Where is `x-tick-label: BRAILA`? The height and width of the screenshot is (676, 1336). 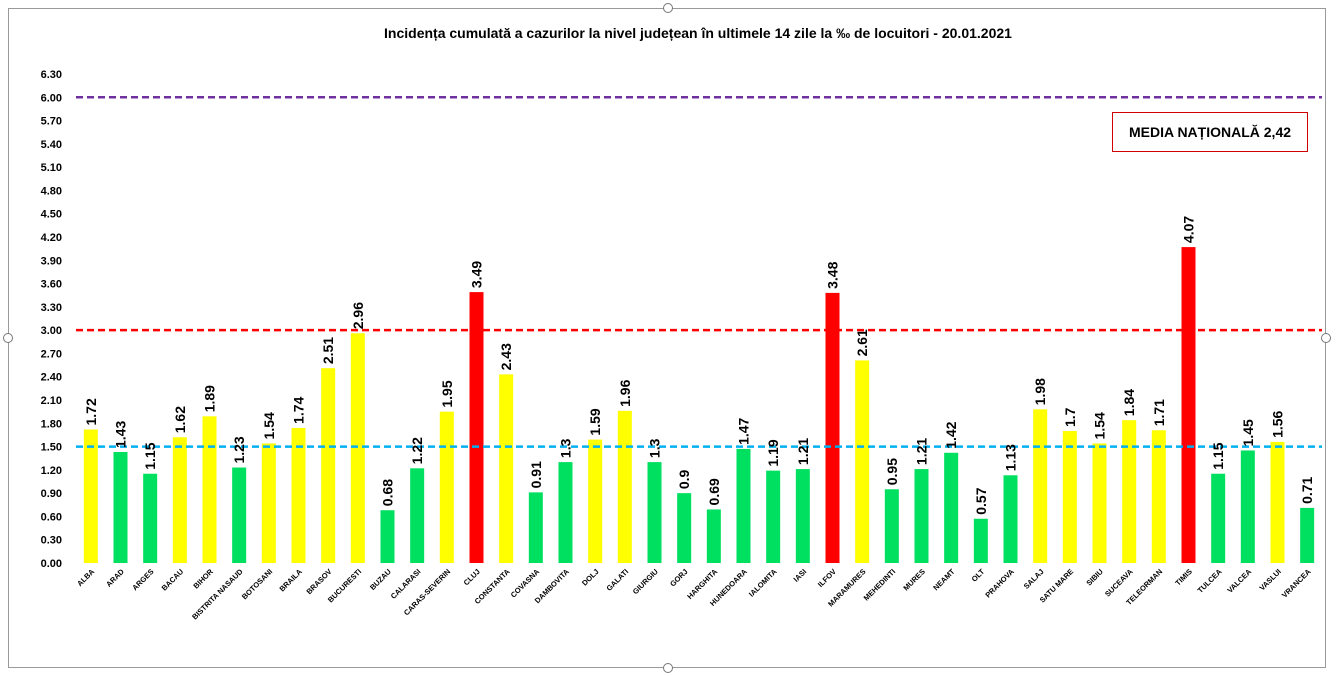 x-tick-label: BRAILA is located at coordinates (291, 580).